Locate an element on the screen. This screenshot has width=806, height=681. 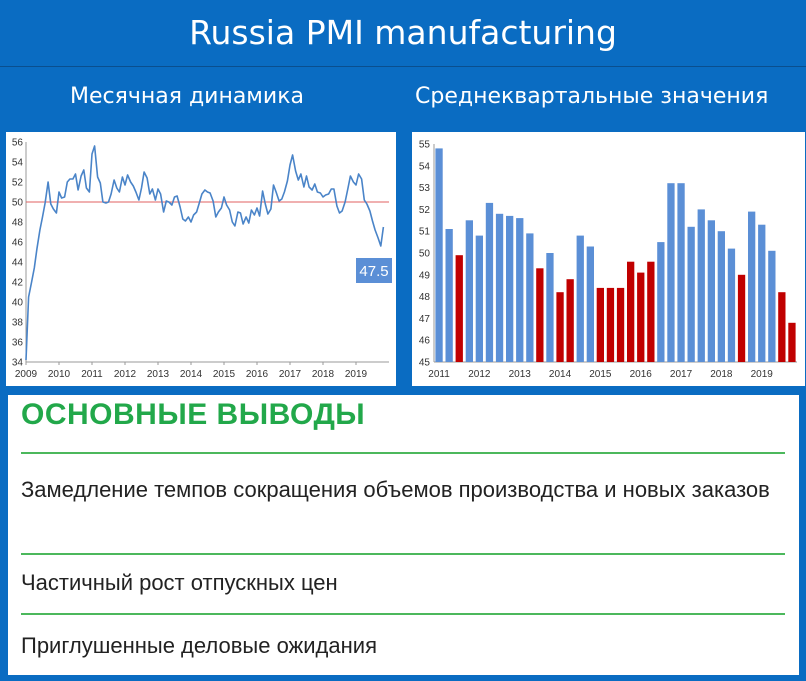
y-tick-label: 34 is located at coordinates (18, 363).